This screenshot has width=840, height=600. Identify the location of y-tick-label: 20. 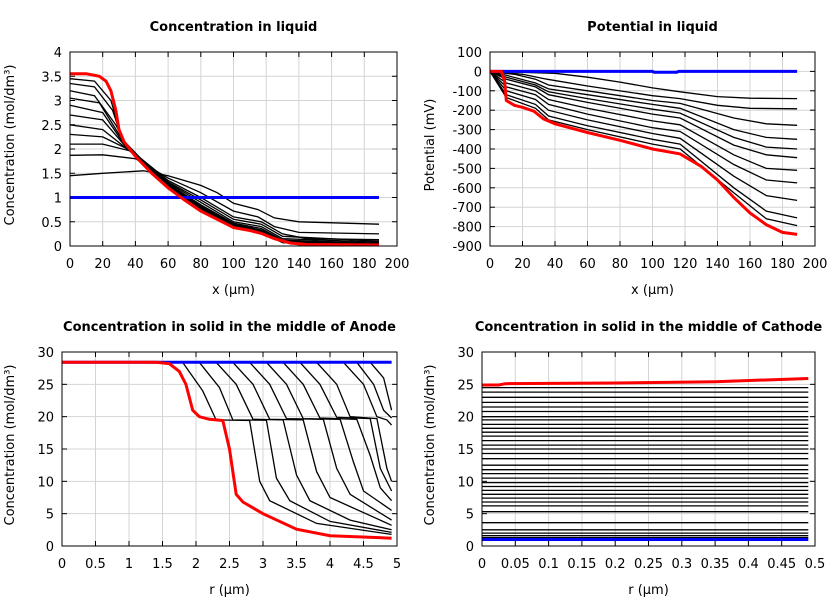
(45, 418).